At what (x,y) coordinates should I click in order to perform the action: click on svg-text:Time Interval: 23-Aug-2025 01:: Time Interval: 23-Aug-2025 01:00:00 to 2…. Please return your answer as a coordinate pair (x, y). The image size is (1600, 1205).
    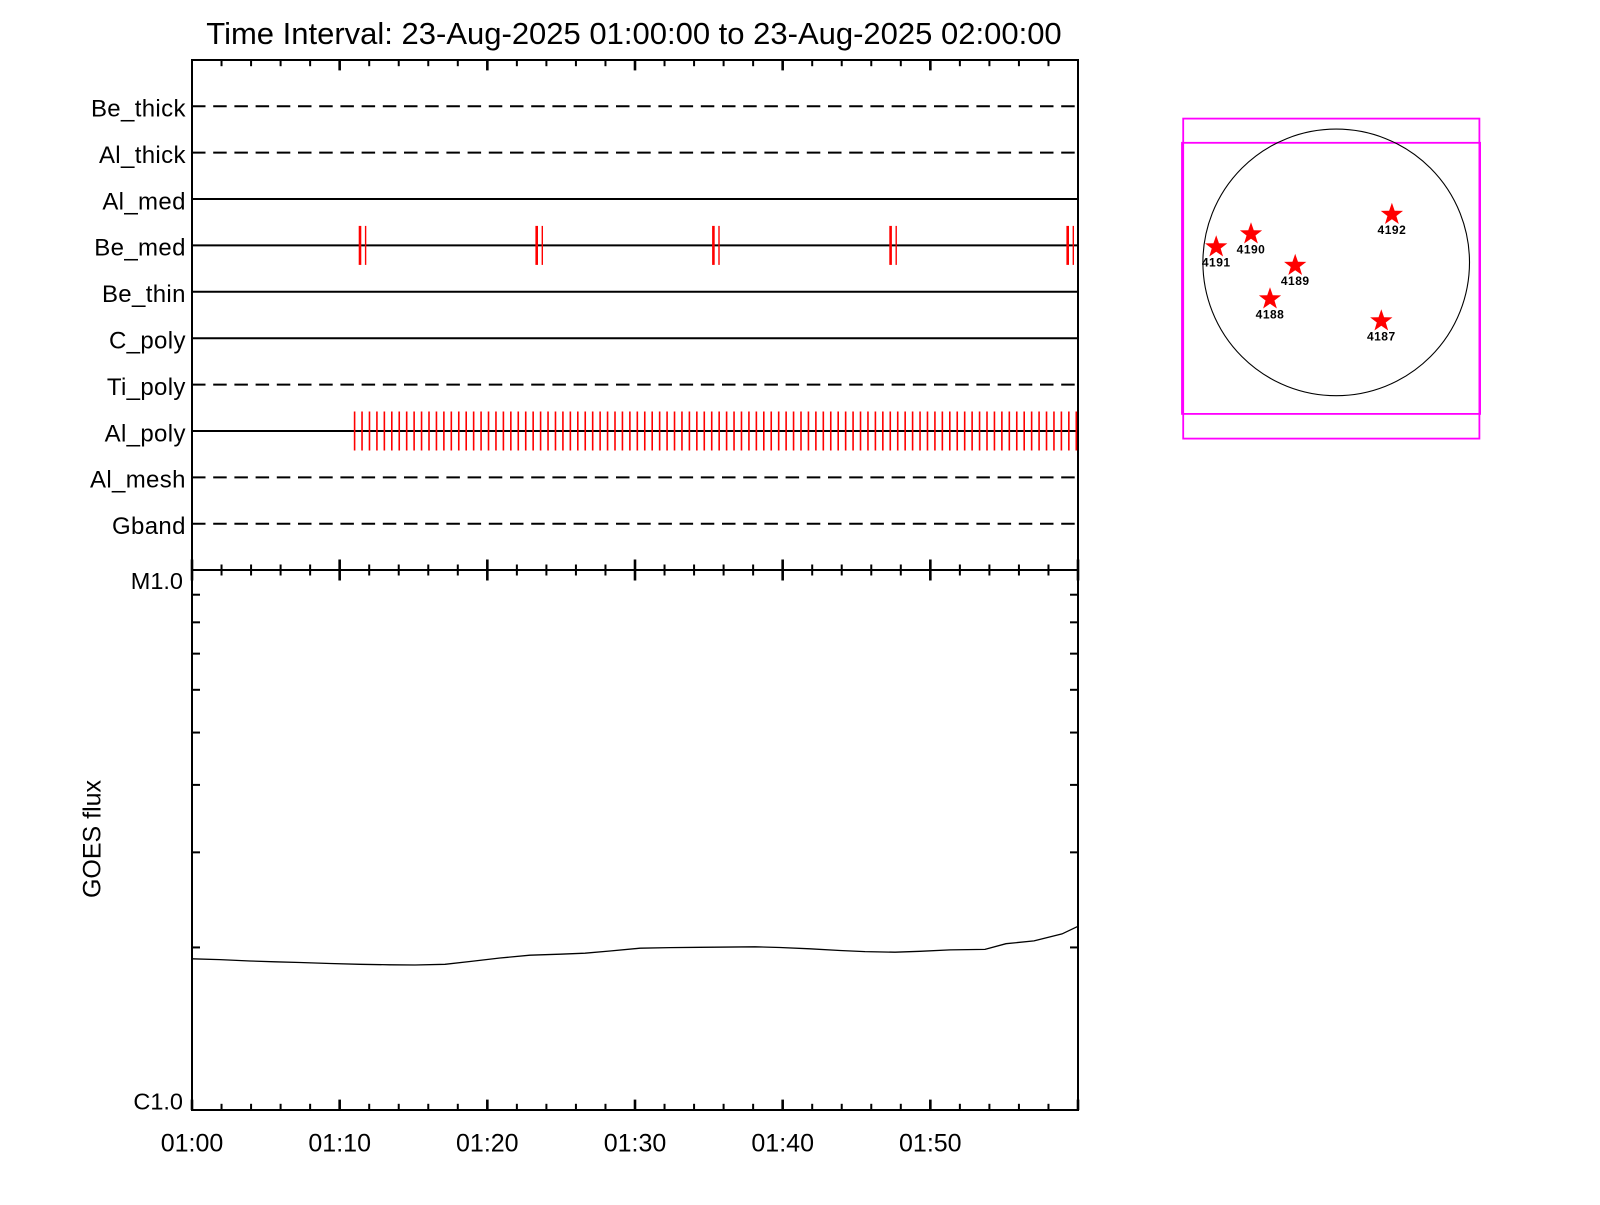
    Looking at the image, I should click on (633, 33).